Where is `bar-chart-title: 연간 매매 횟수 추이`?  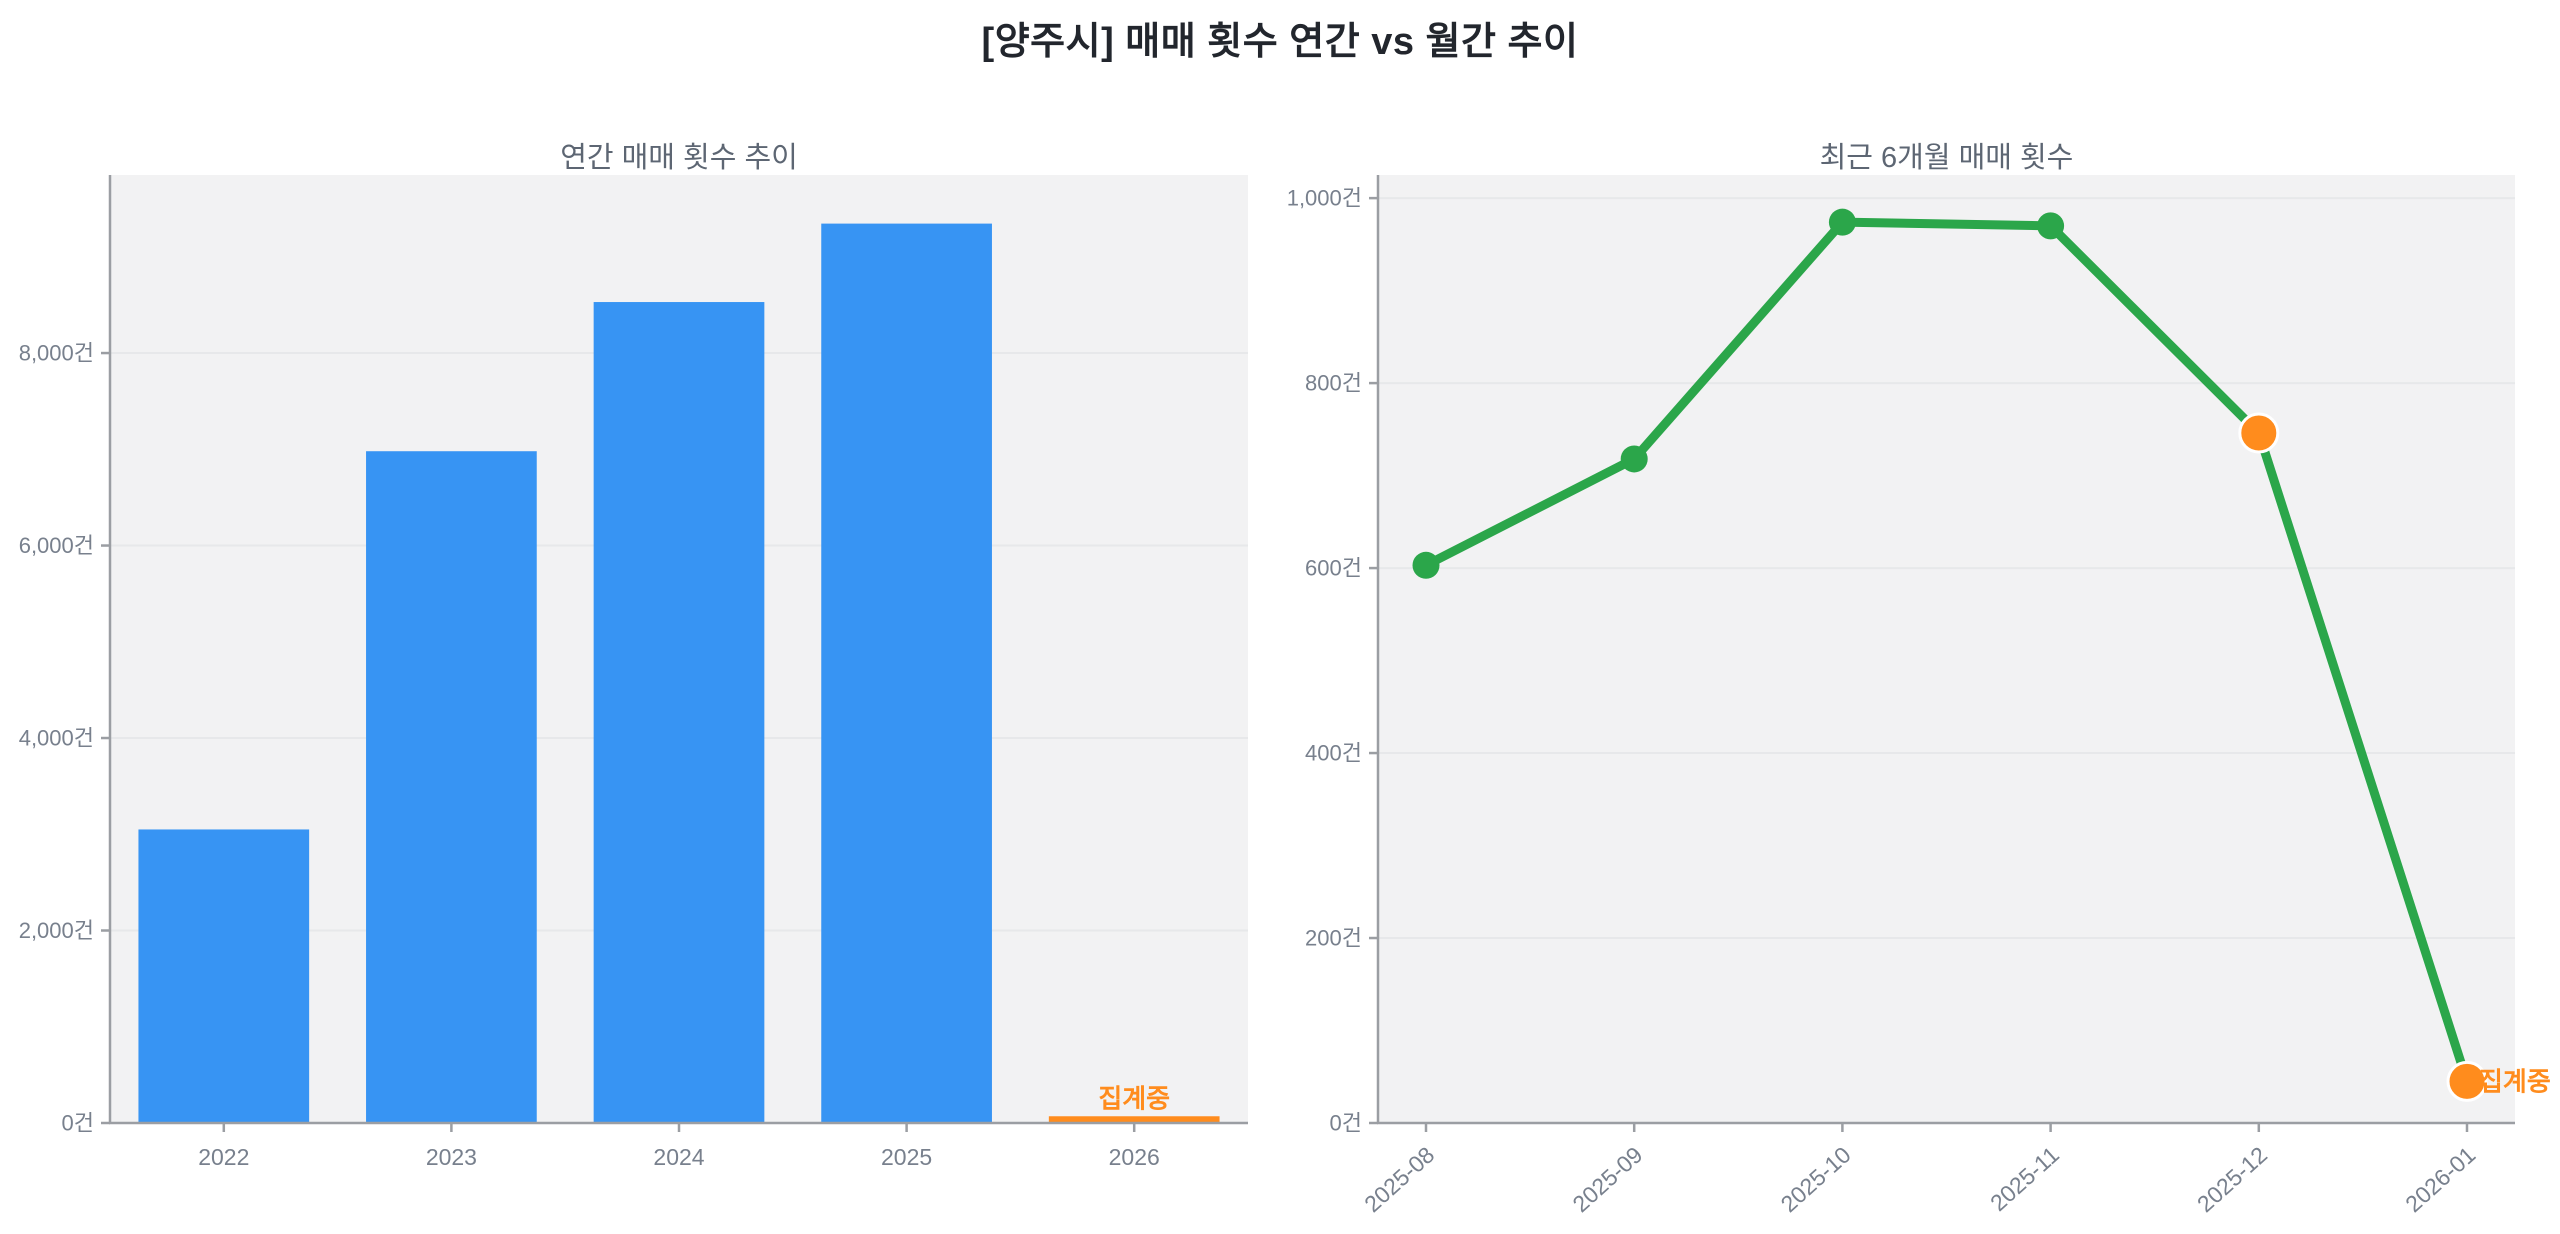
bar-chart-title: 연간 매매 횟수 추이 is located at coordinates (679, 158).